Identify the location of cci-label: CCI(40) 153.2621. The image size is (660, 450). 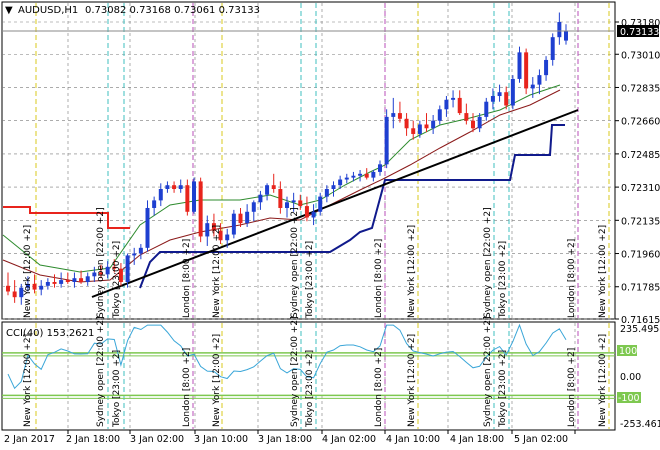
(50, 333).